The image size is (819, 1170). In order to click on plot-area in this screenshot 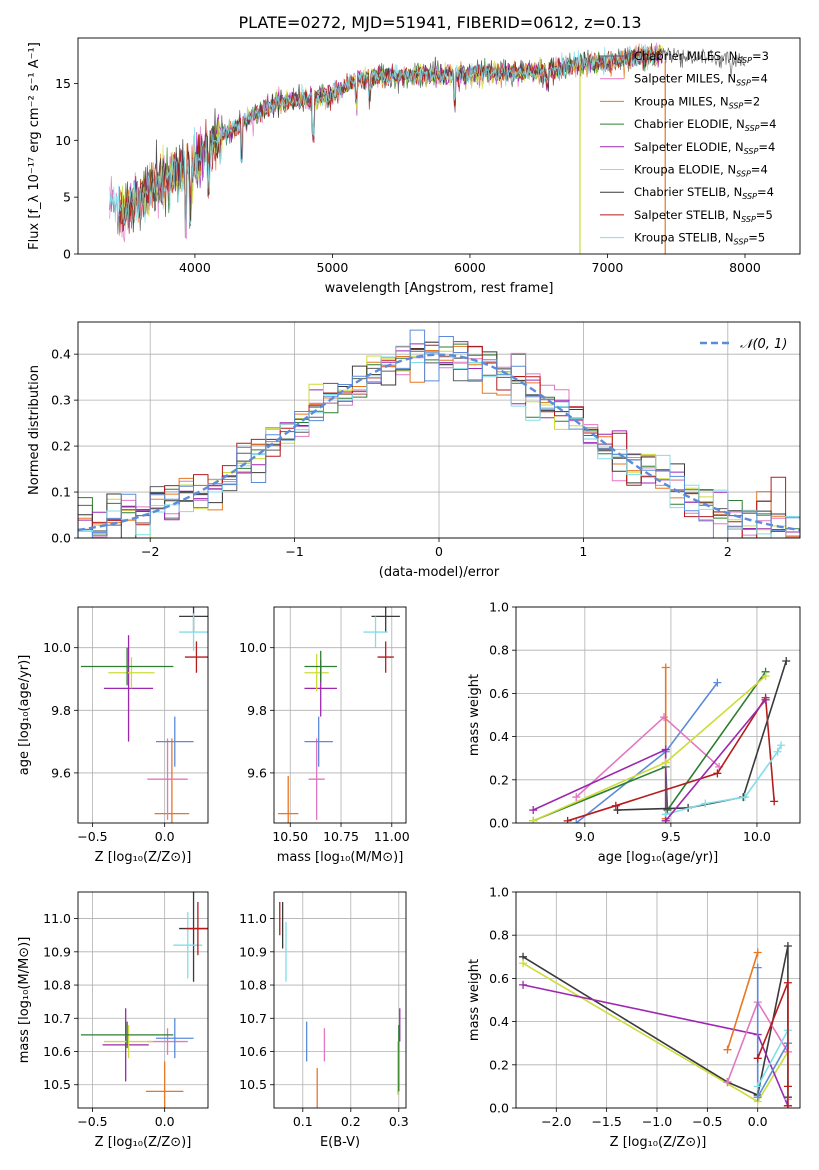, I will do `click(144, 1000)`.